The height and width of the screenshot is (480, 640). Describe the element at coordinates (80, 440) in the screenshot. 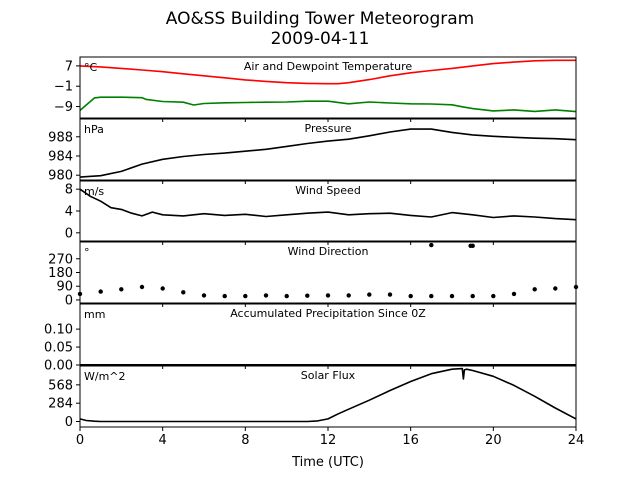

I see `x-tick-label: 0` at that location.